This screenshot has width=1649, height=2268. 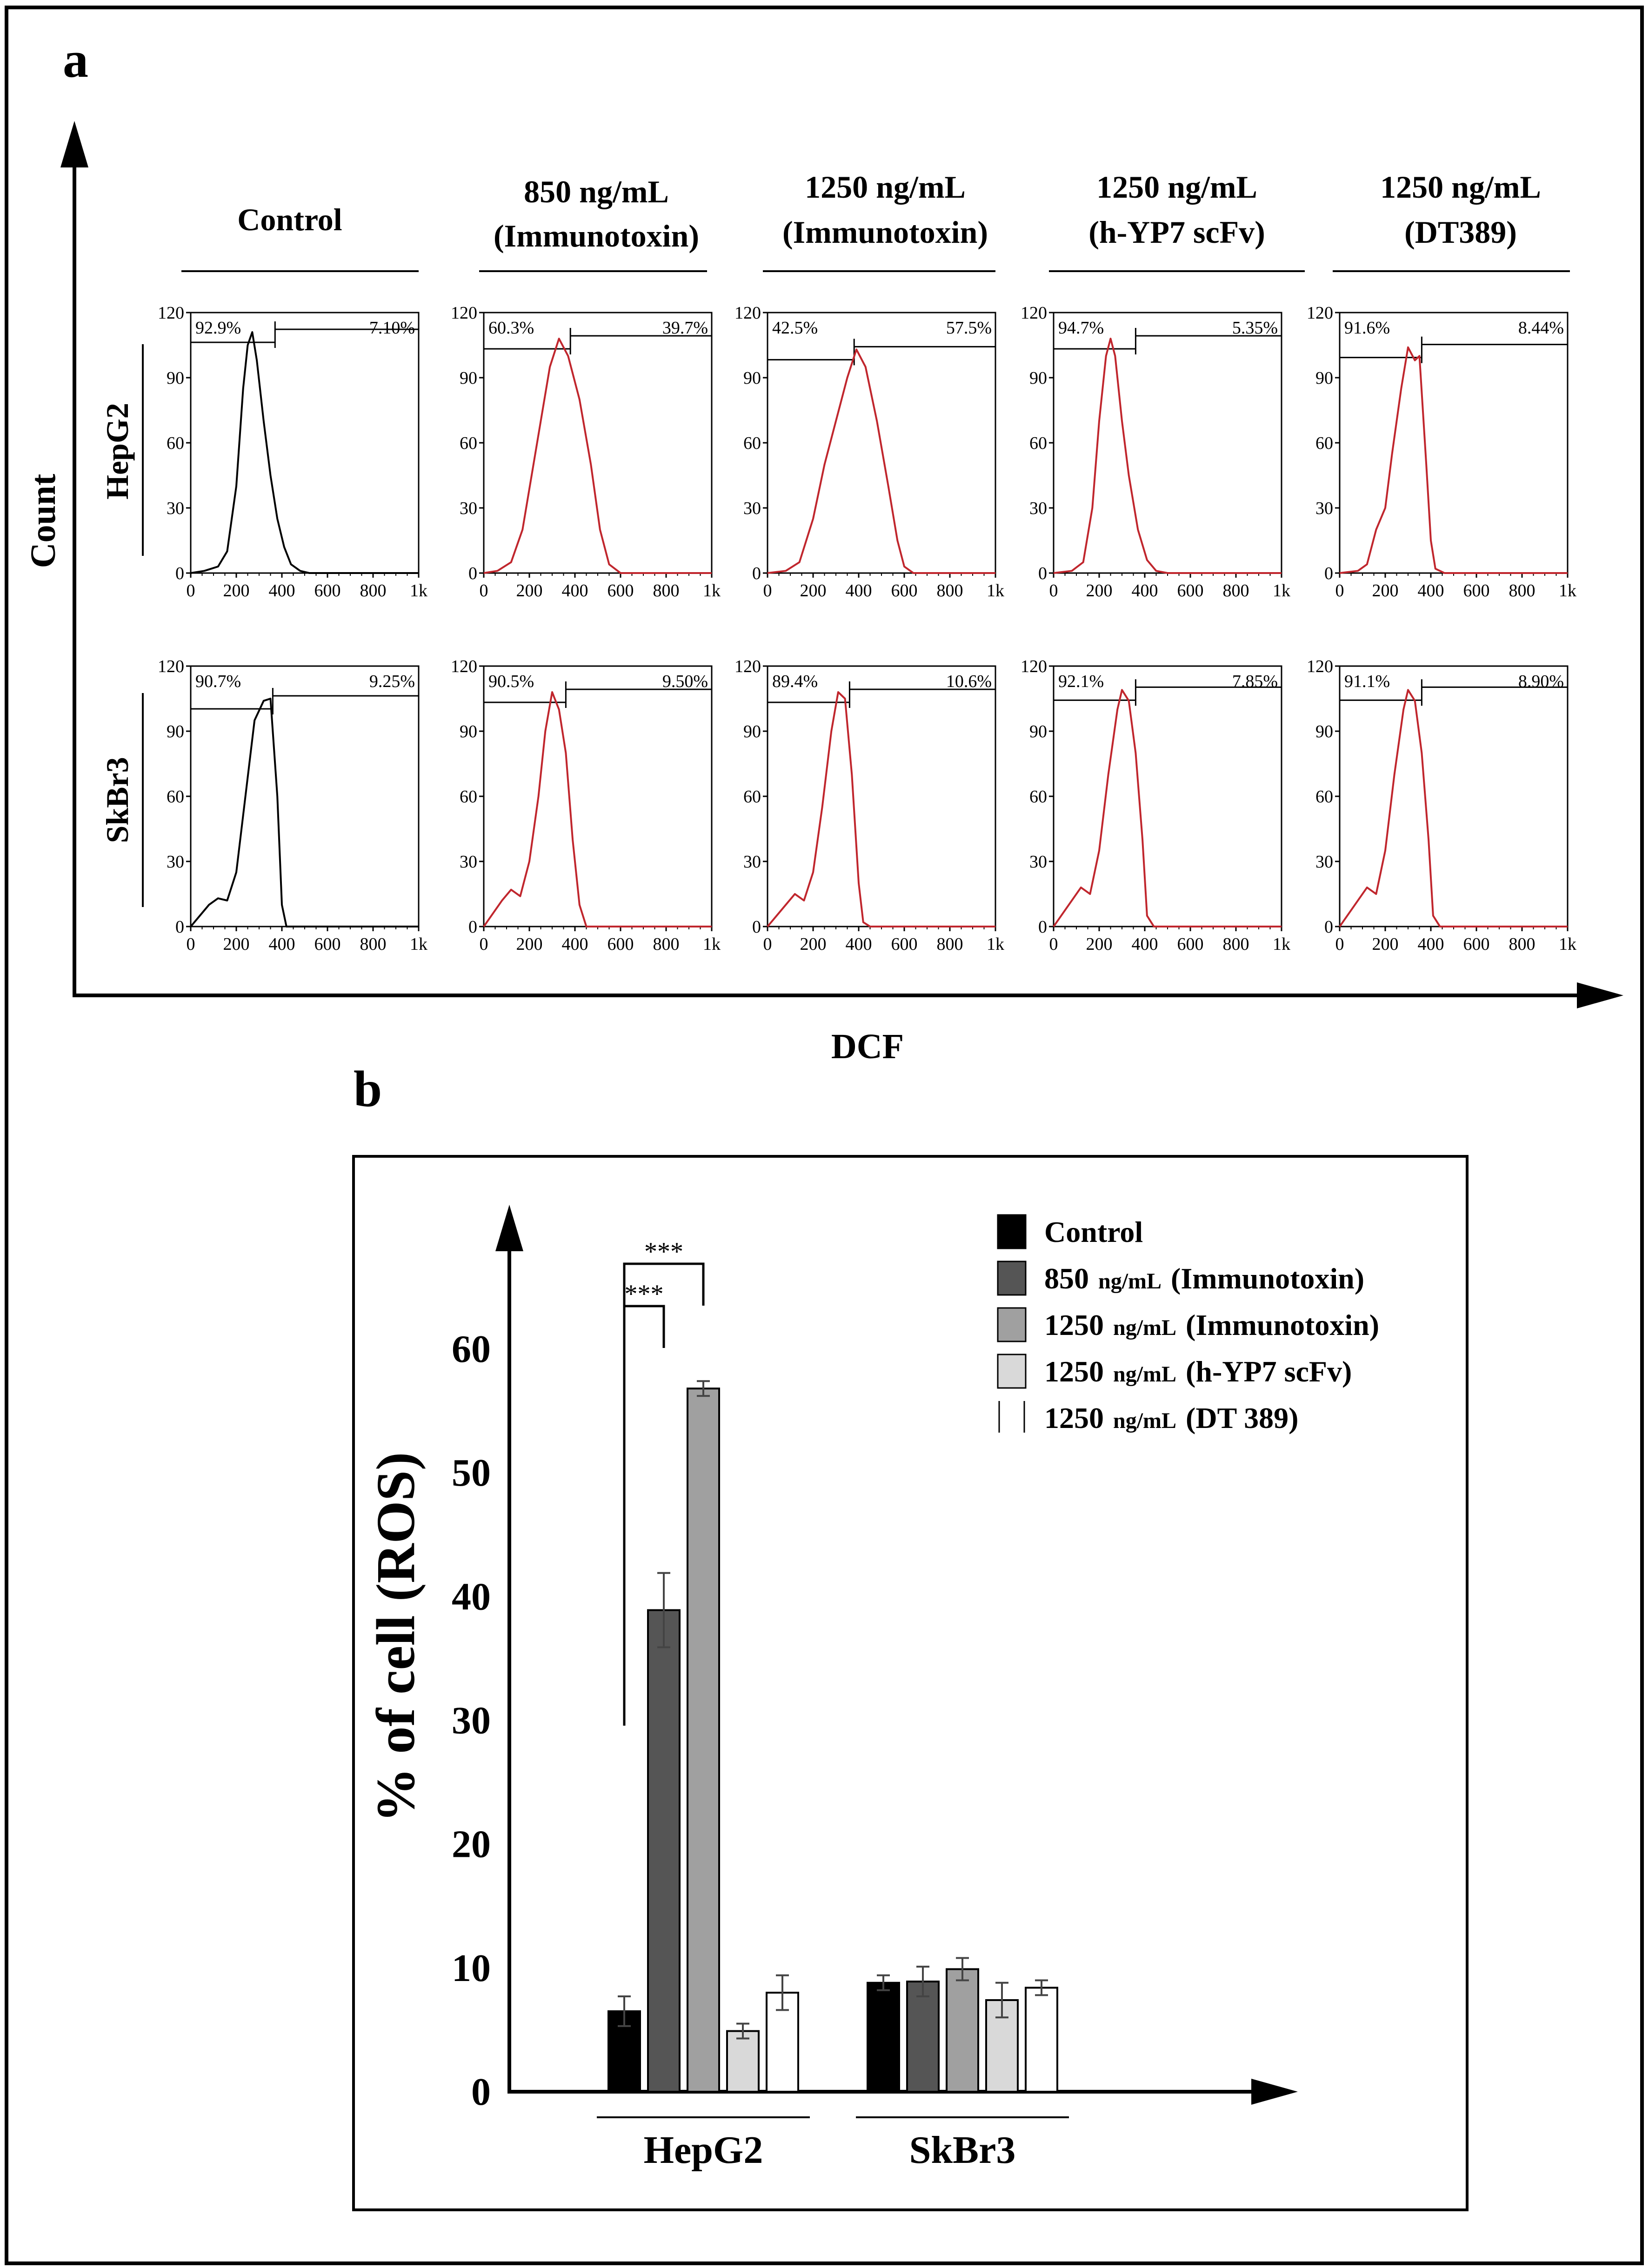 What do you see at coordinates (1255, 328) in the screenshot?
I see `gate-percent-right: 5.35%` at bounding box center [1255, 328].